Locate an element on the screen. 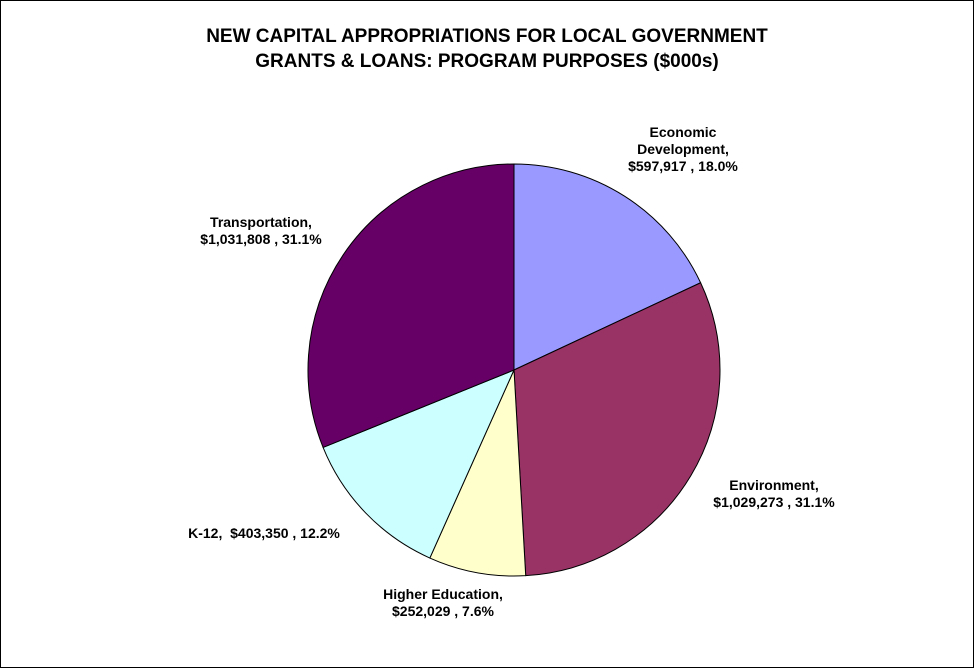  data-label-transportation: Transportation, $1,031,808 , 31.1% is located at coordinates (261, 230).